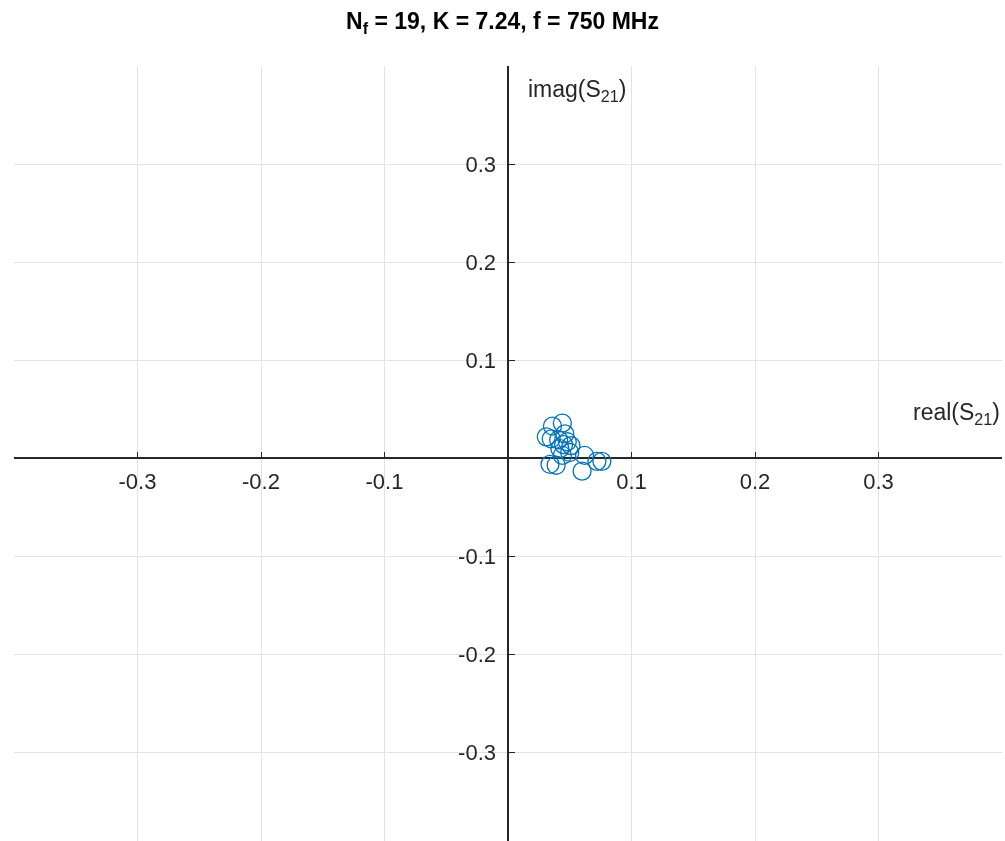  I want to click on x-tick-label: -0.2, so click(261, 482).